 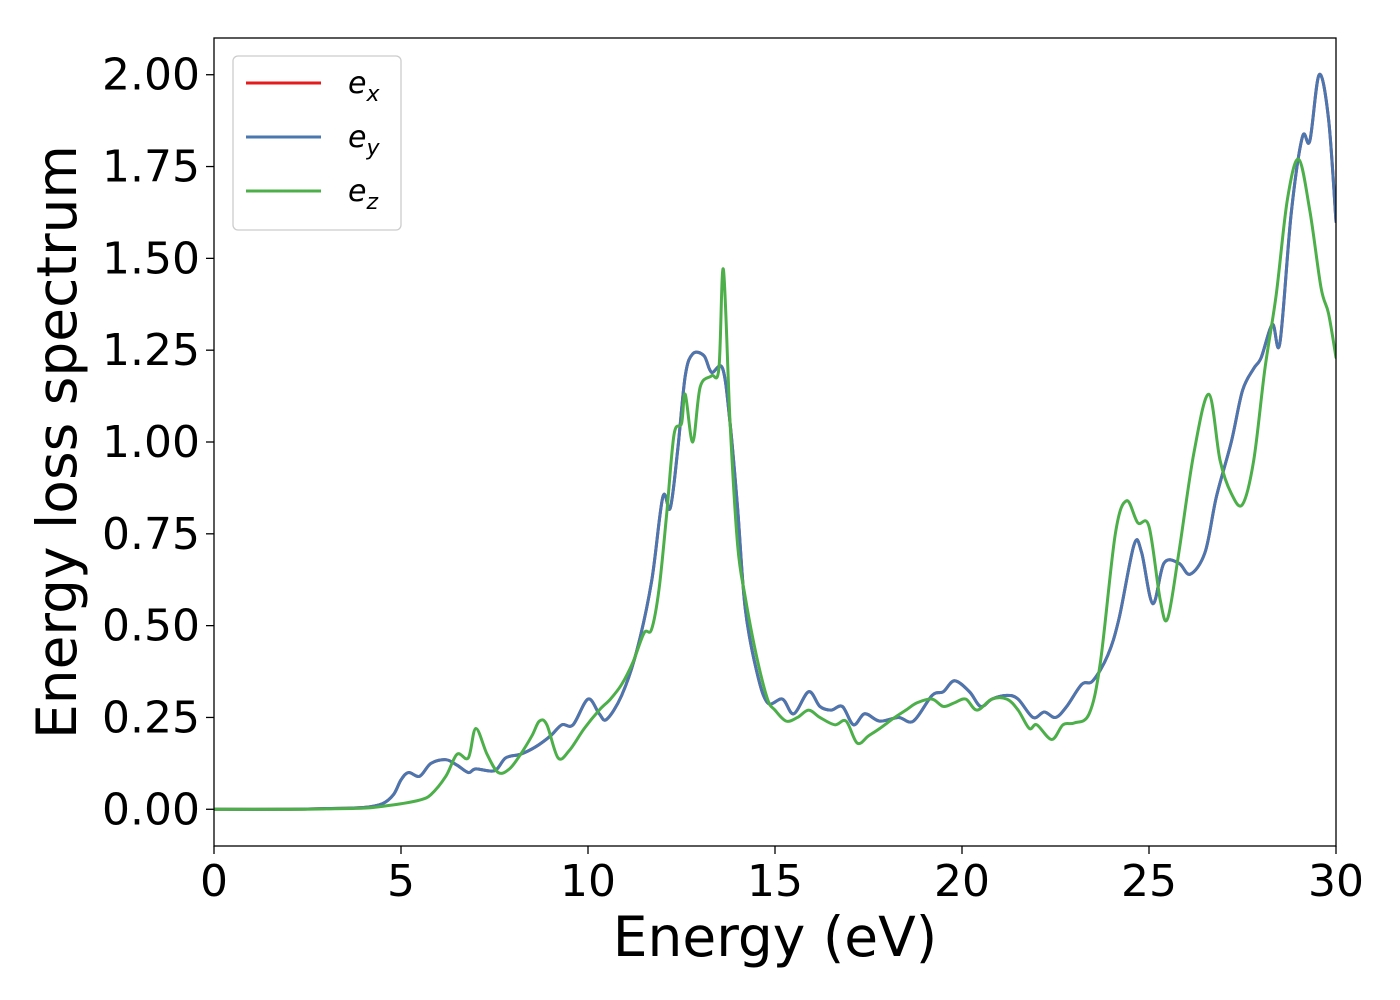 I want to click on x-tick-label: 20, so click(x=962, y=881).